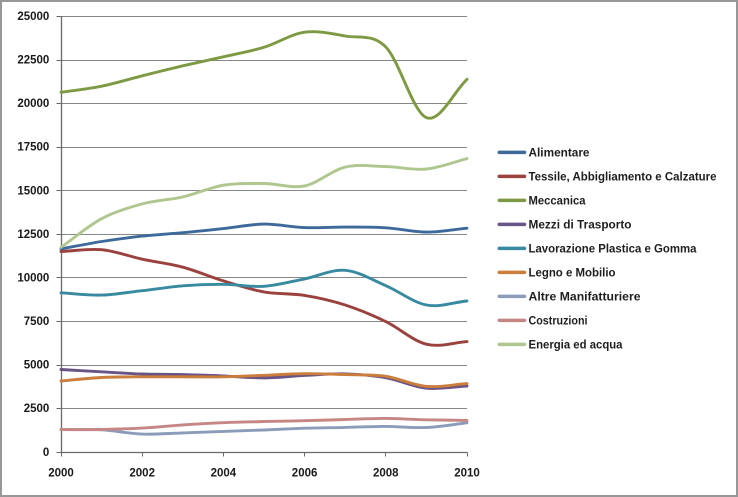  I want to click on svg-text: 10000, so click(33, 279).